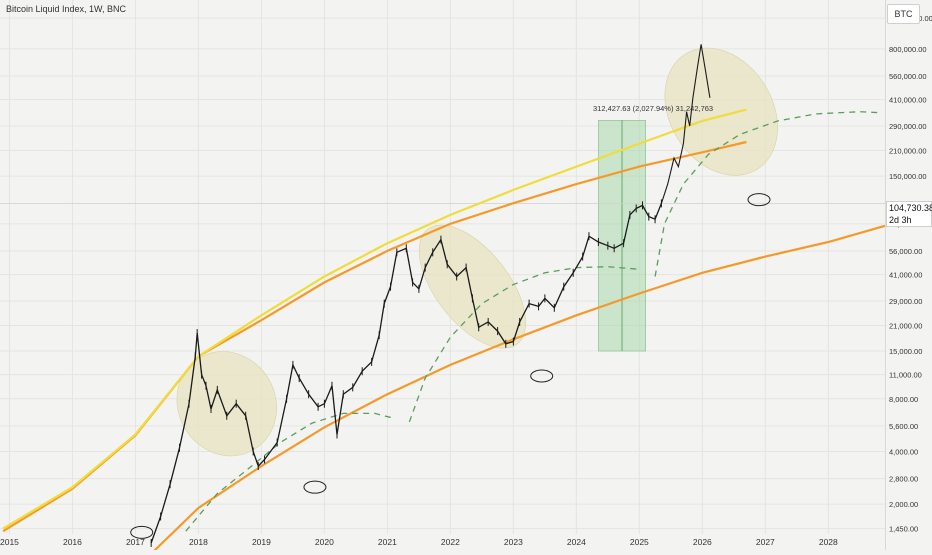 The height and width of the screenshot is (555, 932). I want to click on x-tick-label: 2024, so click(576, 542).